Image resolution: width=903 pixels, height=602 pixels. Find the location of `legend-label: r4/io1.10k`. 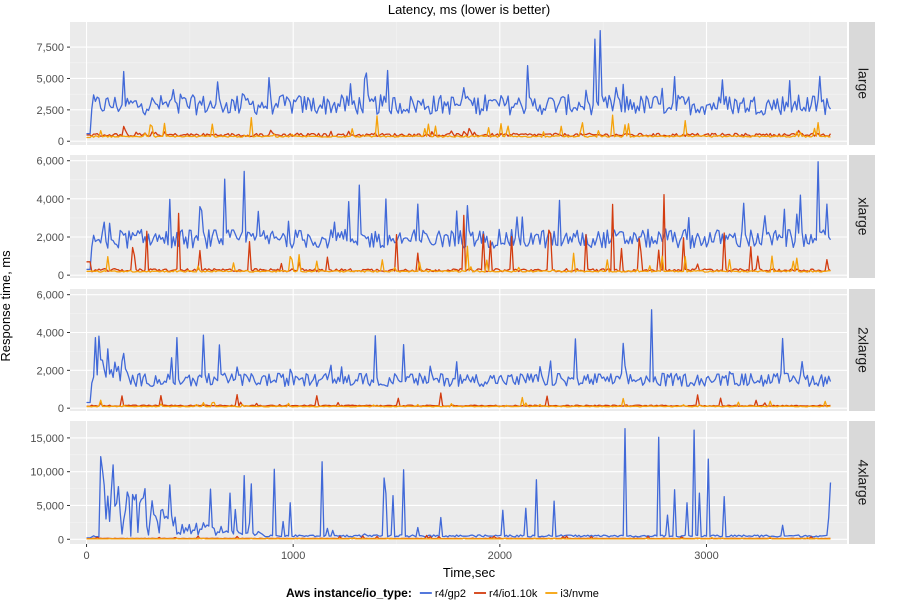

legend-label: r4/io1.10k is located at coordinates (513, 594).